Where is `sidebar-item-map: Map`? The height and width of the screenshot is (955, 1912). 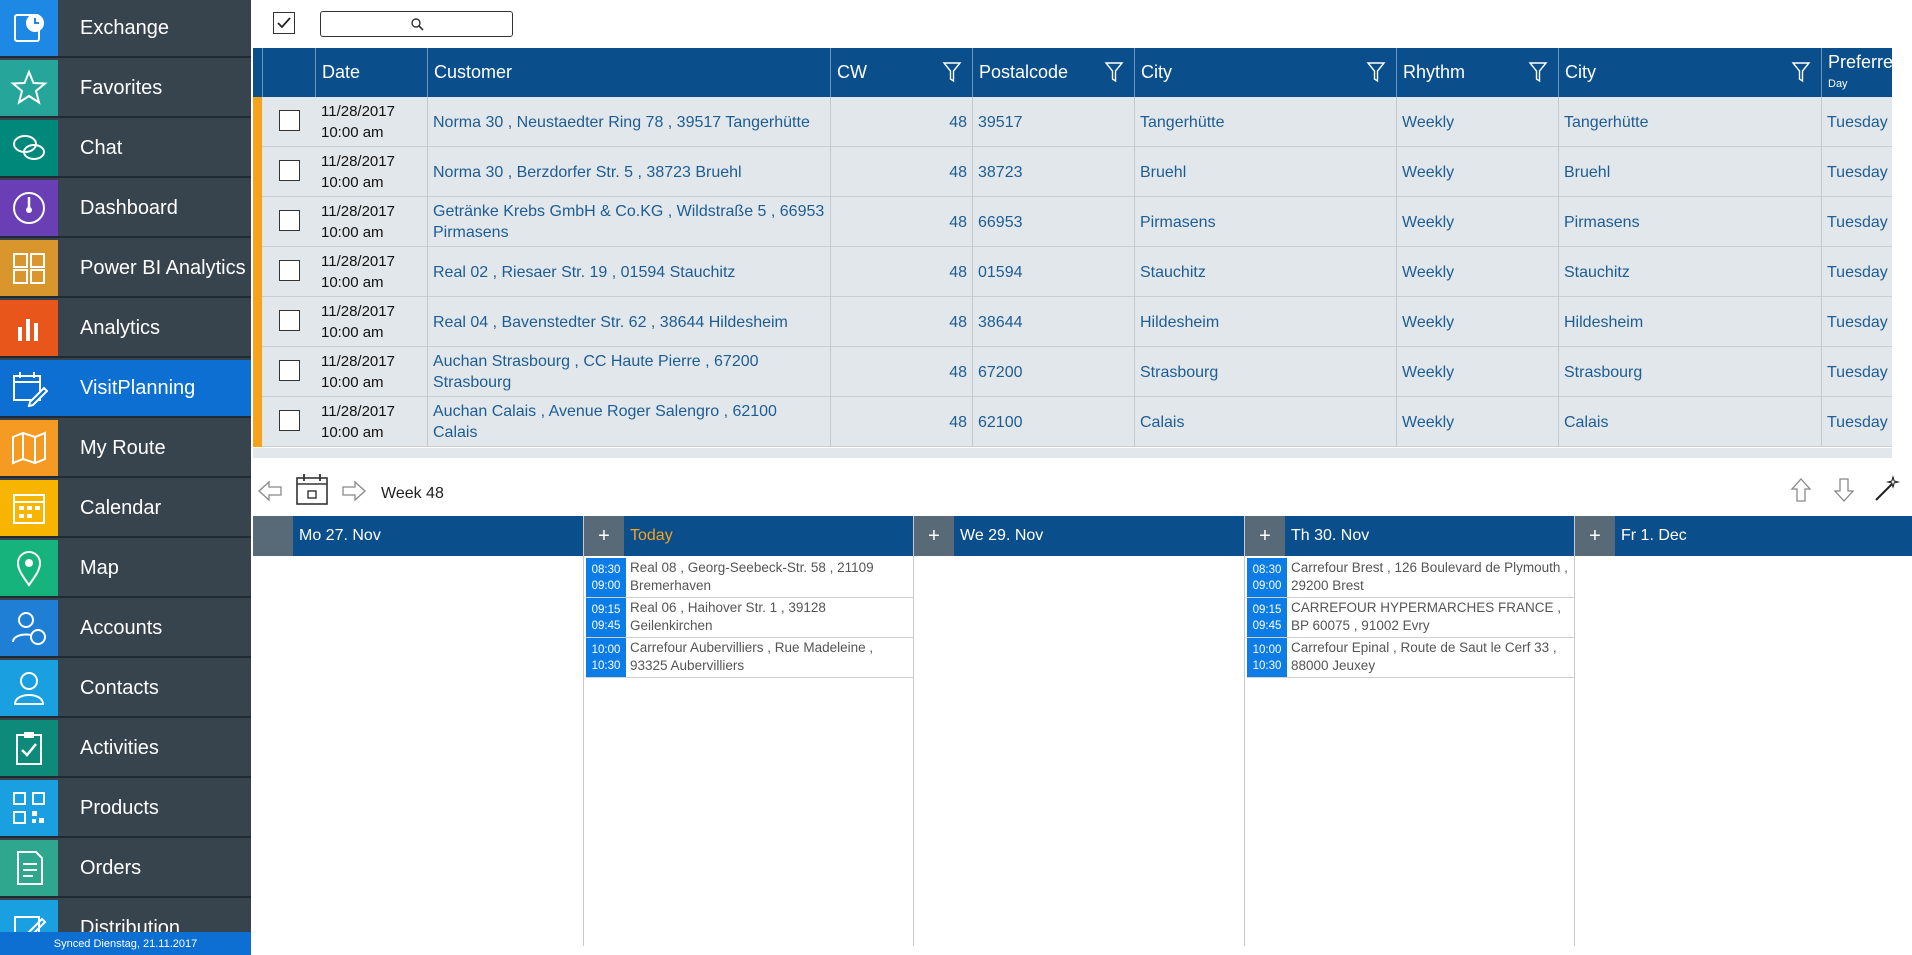
sidebar-item-map: Map is located at coordinates (125, 569).